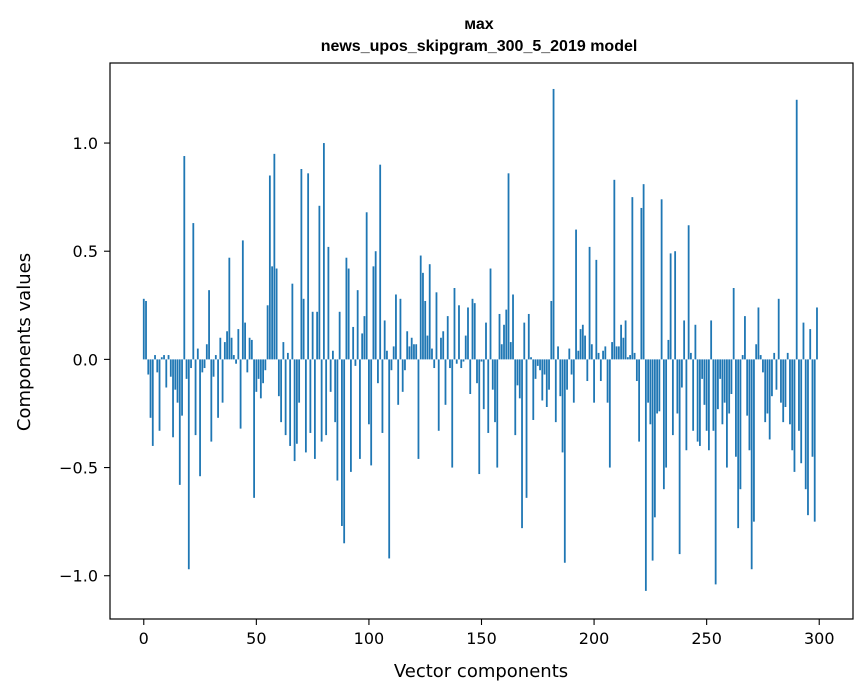 The image size is (867, 696). I want to click on x-tick-label: 250, so click(706, 638).